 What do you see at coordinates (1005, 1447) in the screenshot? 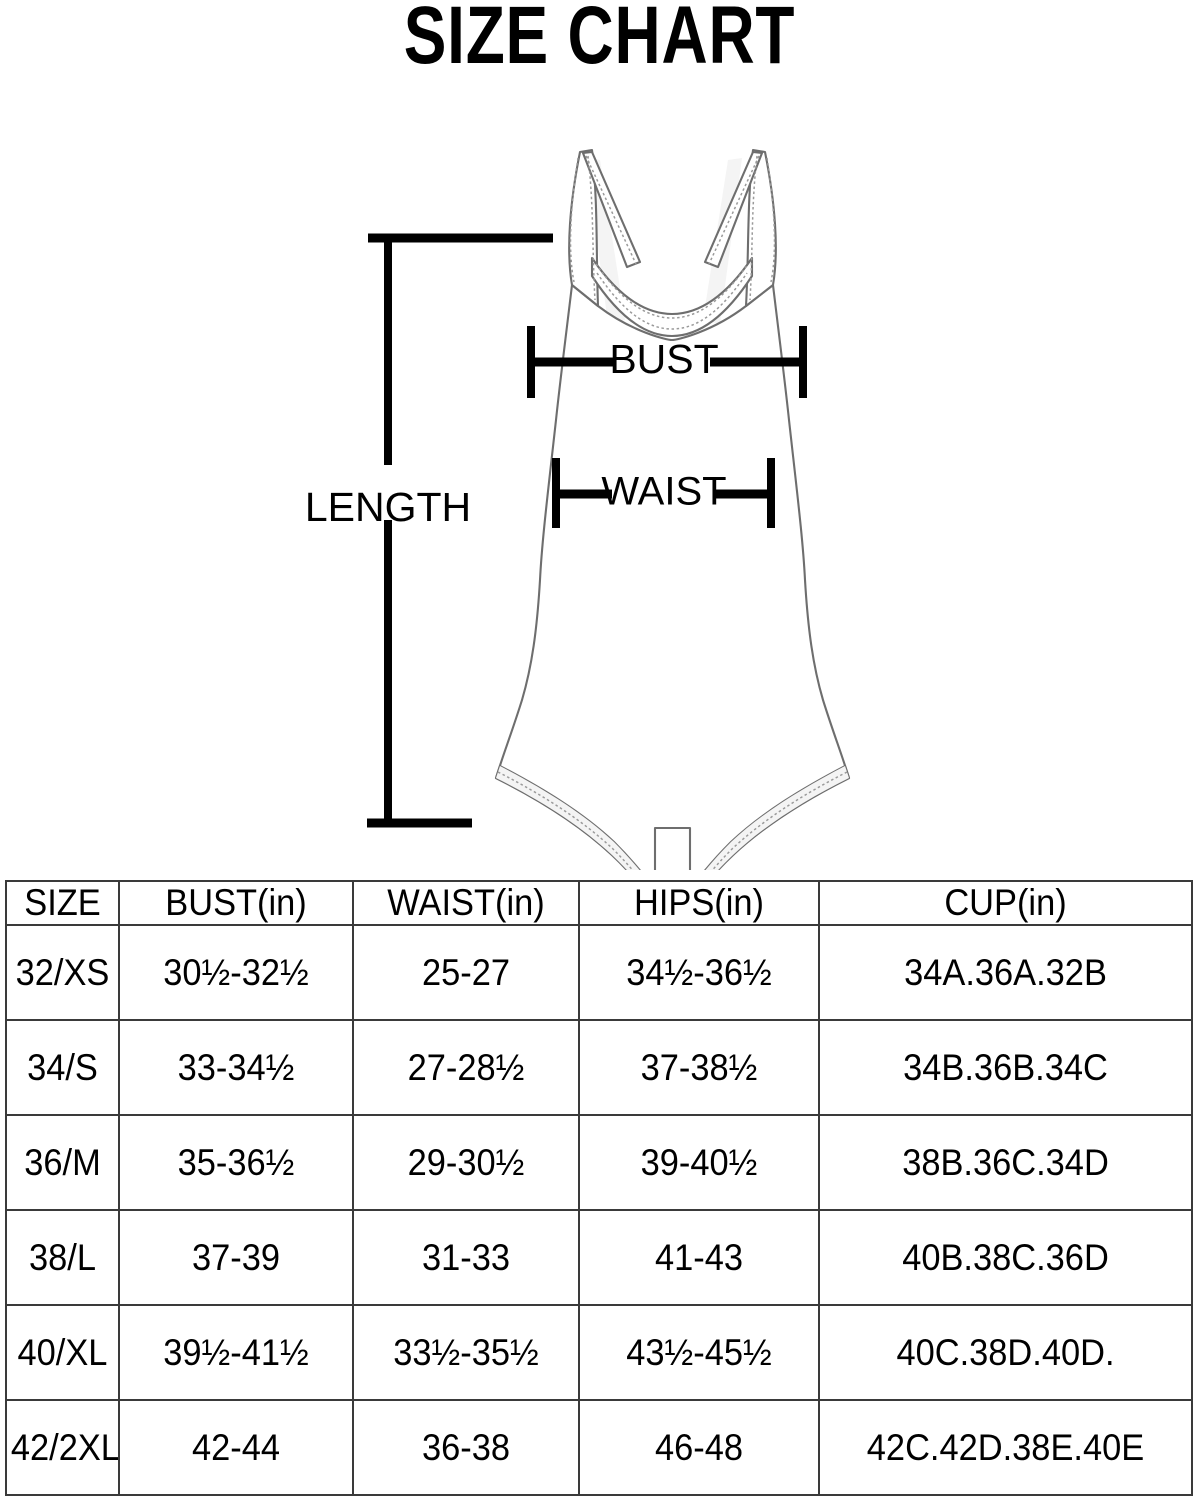
I see `cell-cup: 42C.42D.38E.40E` at bounding box center [1005, 1447].